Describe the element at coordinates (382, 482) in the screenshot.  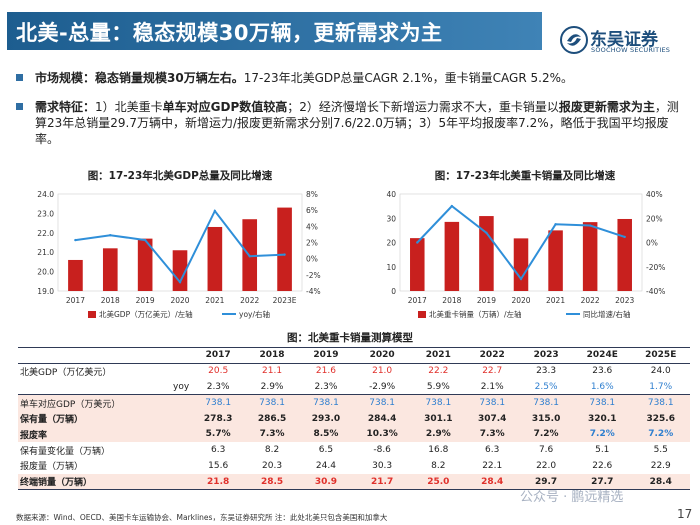
I see `table-cell: 21.7` at that location.